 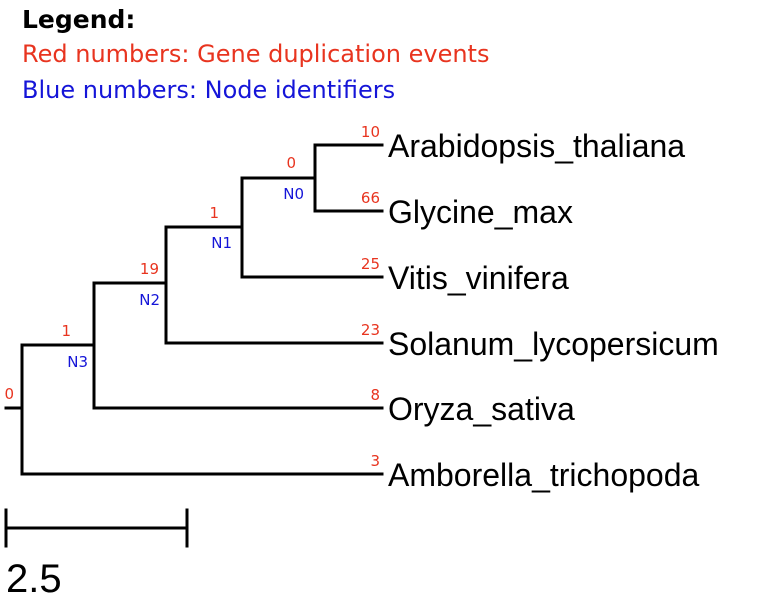 I want to click on leaf-duplication-count: 23, so click(x=370, y=330).